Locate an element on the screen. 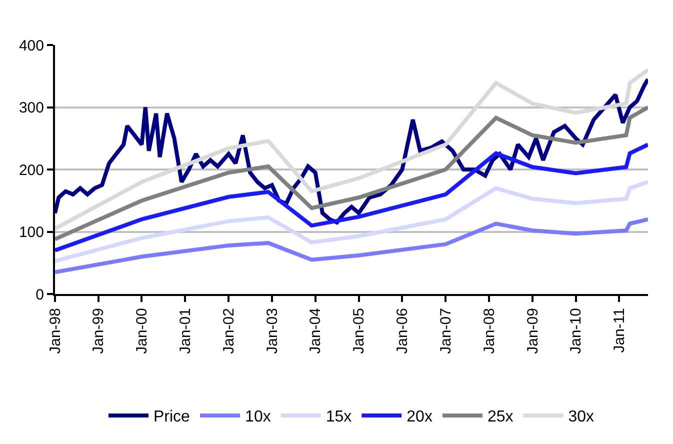  x-tick-label: Jan-98 is located at coordinates (55, 331).